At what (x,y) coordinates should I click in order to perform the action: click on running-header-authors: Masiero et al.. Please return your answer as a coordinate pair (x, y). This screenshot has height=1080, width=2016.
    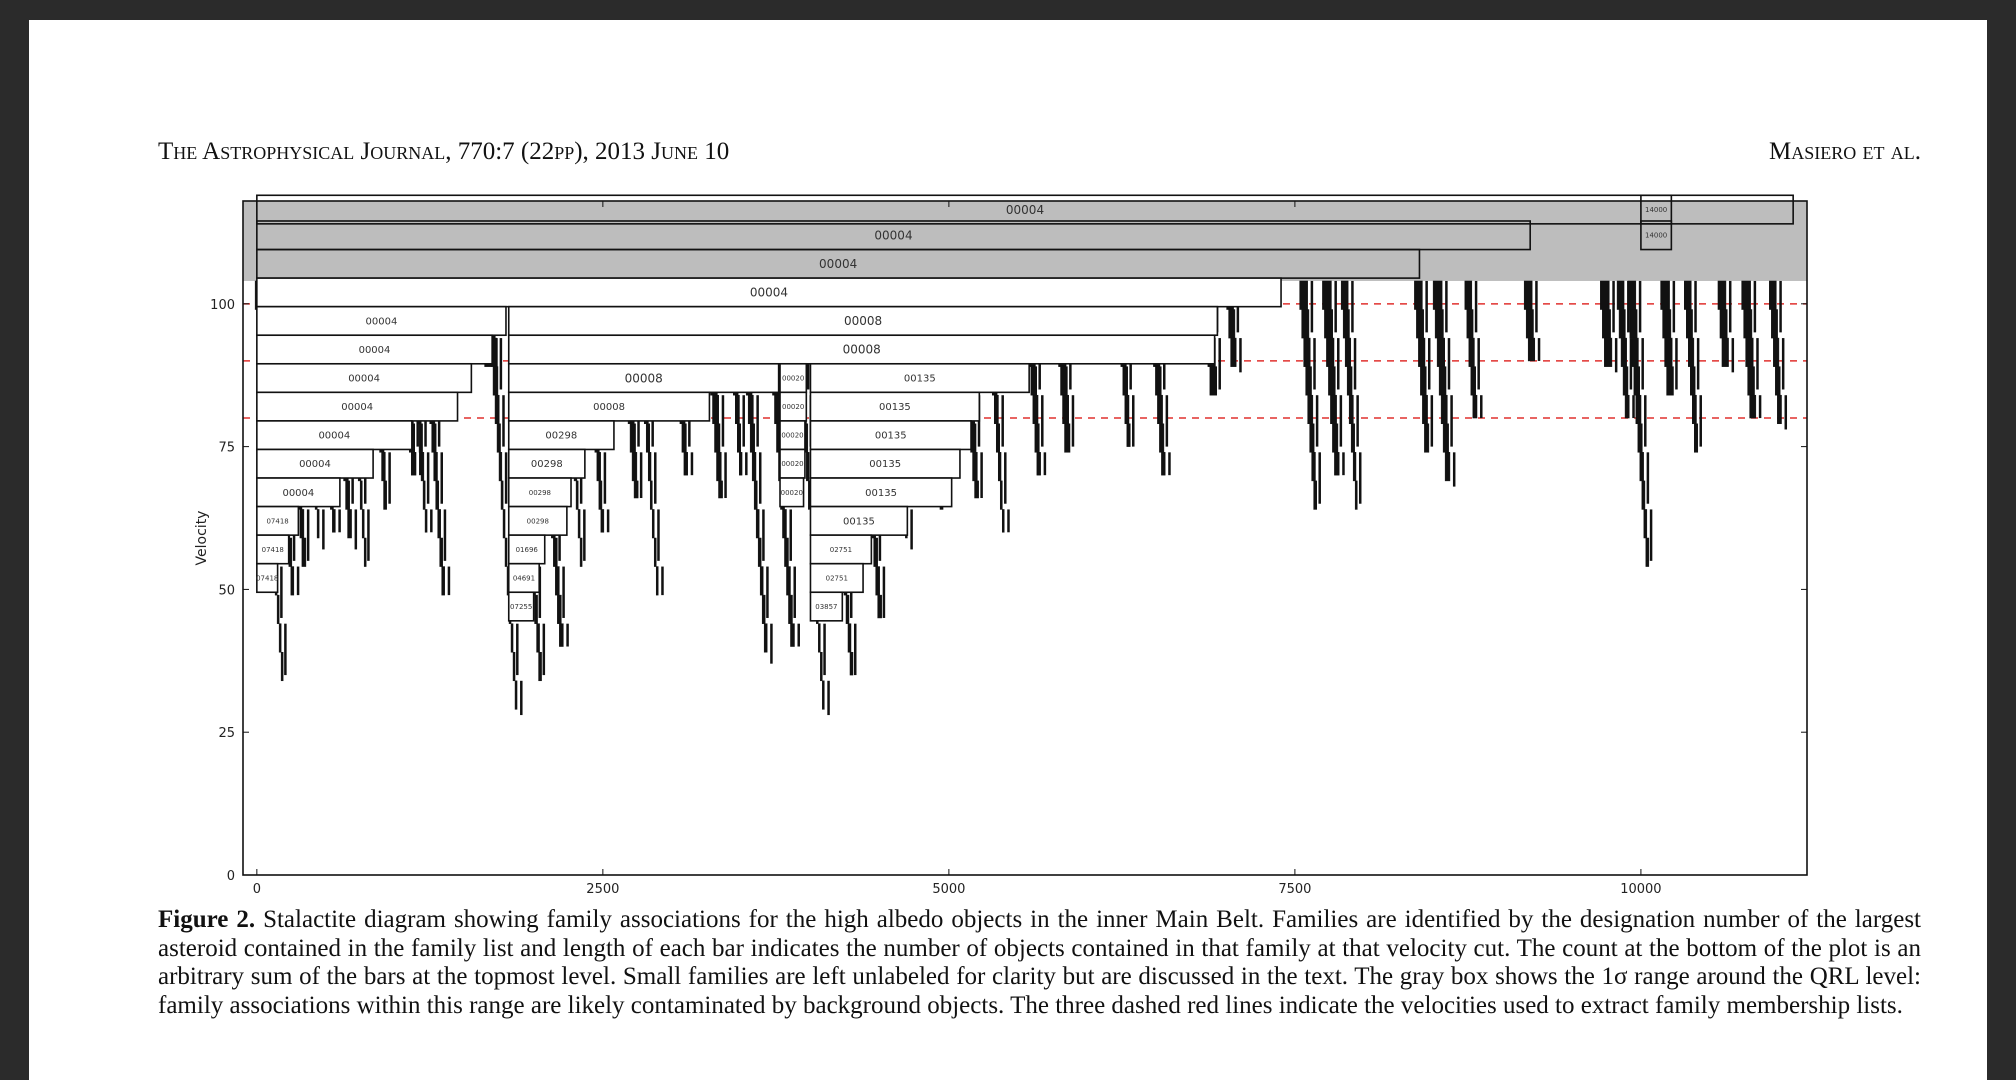
    Looking at the image, I should click on (1845, 151).